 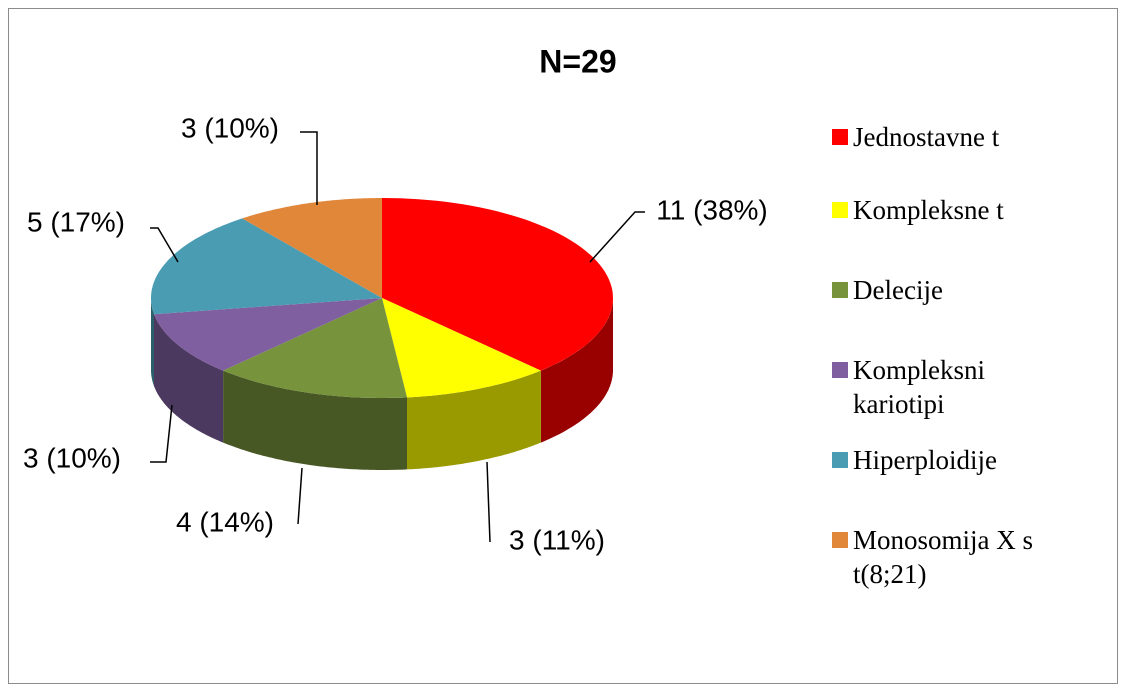 I want to click on data-label: 11 (38%), so click(x=712, y=209).